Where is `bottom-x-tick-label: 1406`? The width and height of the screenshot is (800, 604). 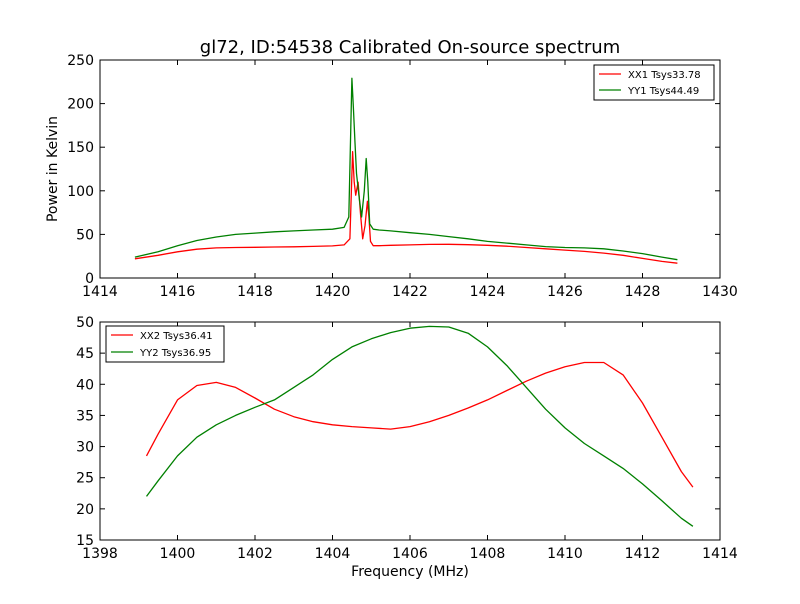 bottom-x-tick-label: 1406 is located at coordinates (410, 554).